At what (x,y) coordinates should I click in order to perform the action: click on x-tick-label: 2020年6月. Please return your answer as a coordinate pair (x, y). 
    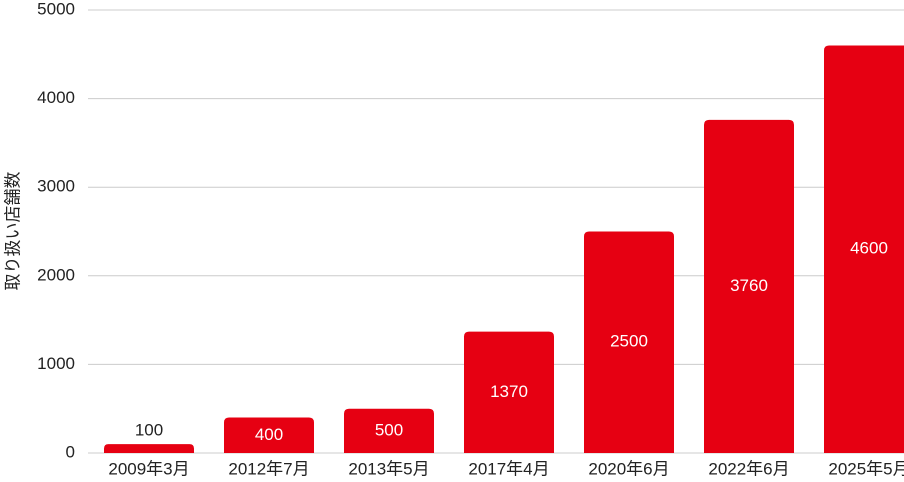
    Looking at the image, I should click on (628, 468).